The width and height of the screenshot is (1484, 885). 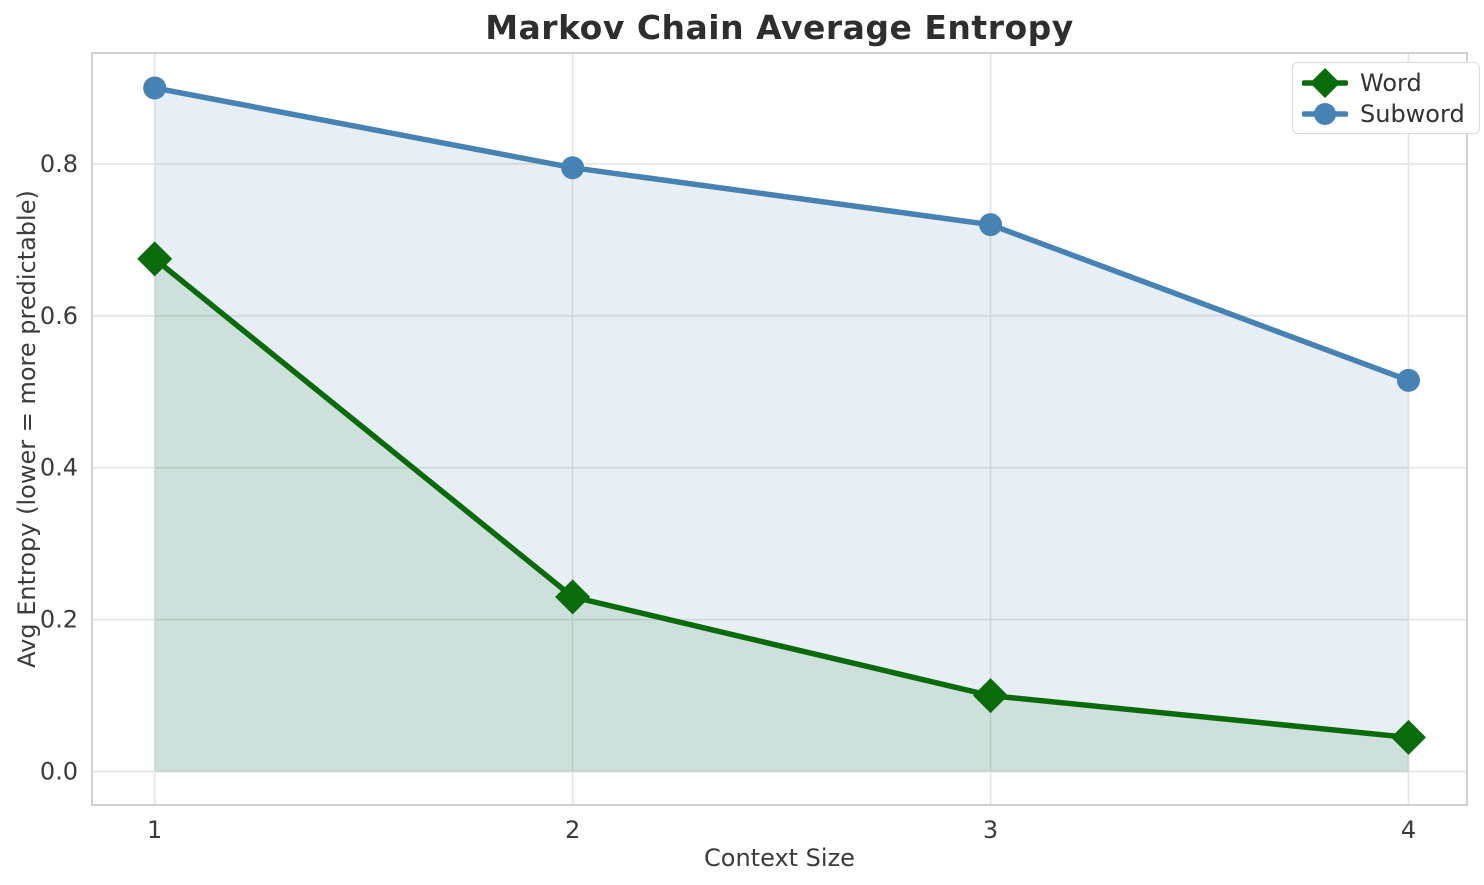 I want to click on legend-label-subword: Subword, so click(x=1412, y=113).